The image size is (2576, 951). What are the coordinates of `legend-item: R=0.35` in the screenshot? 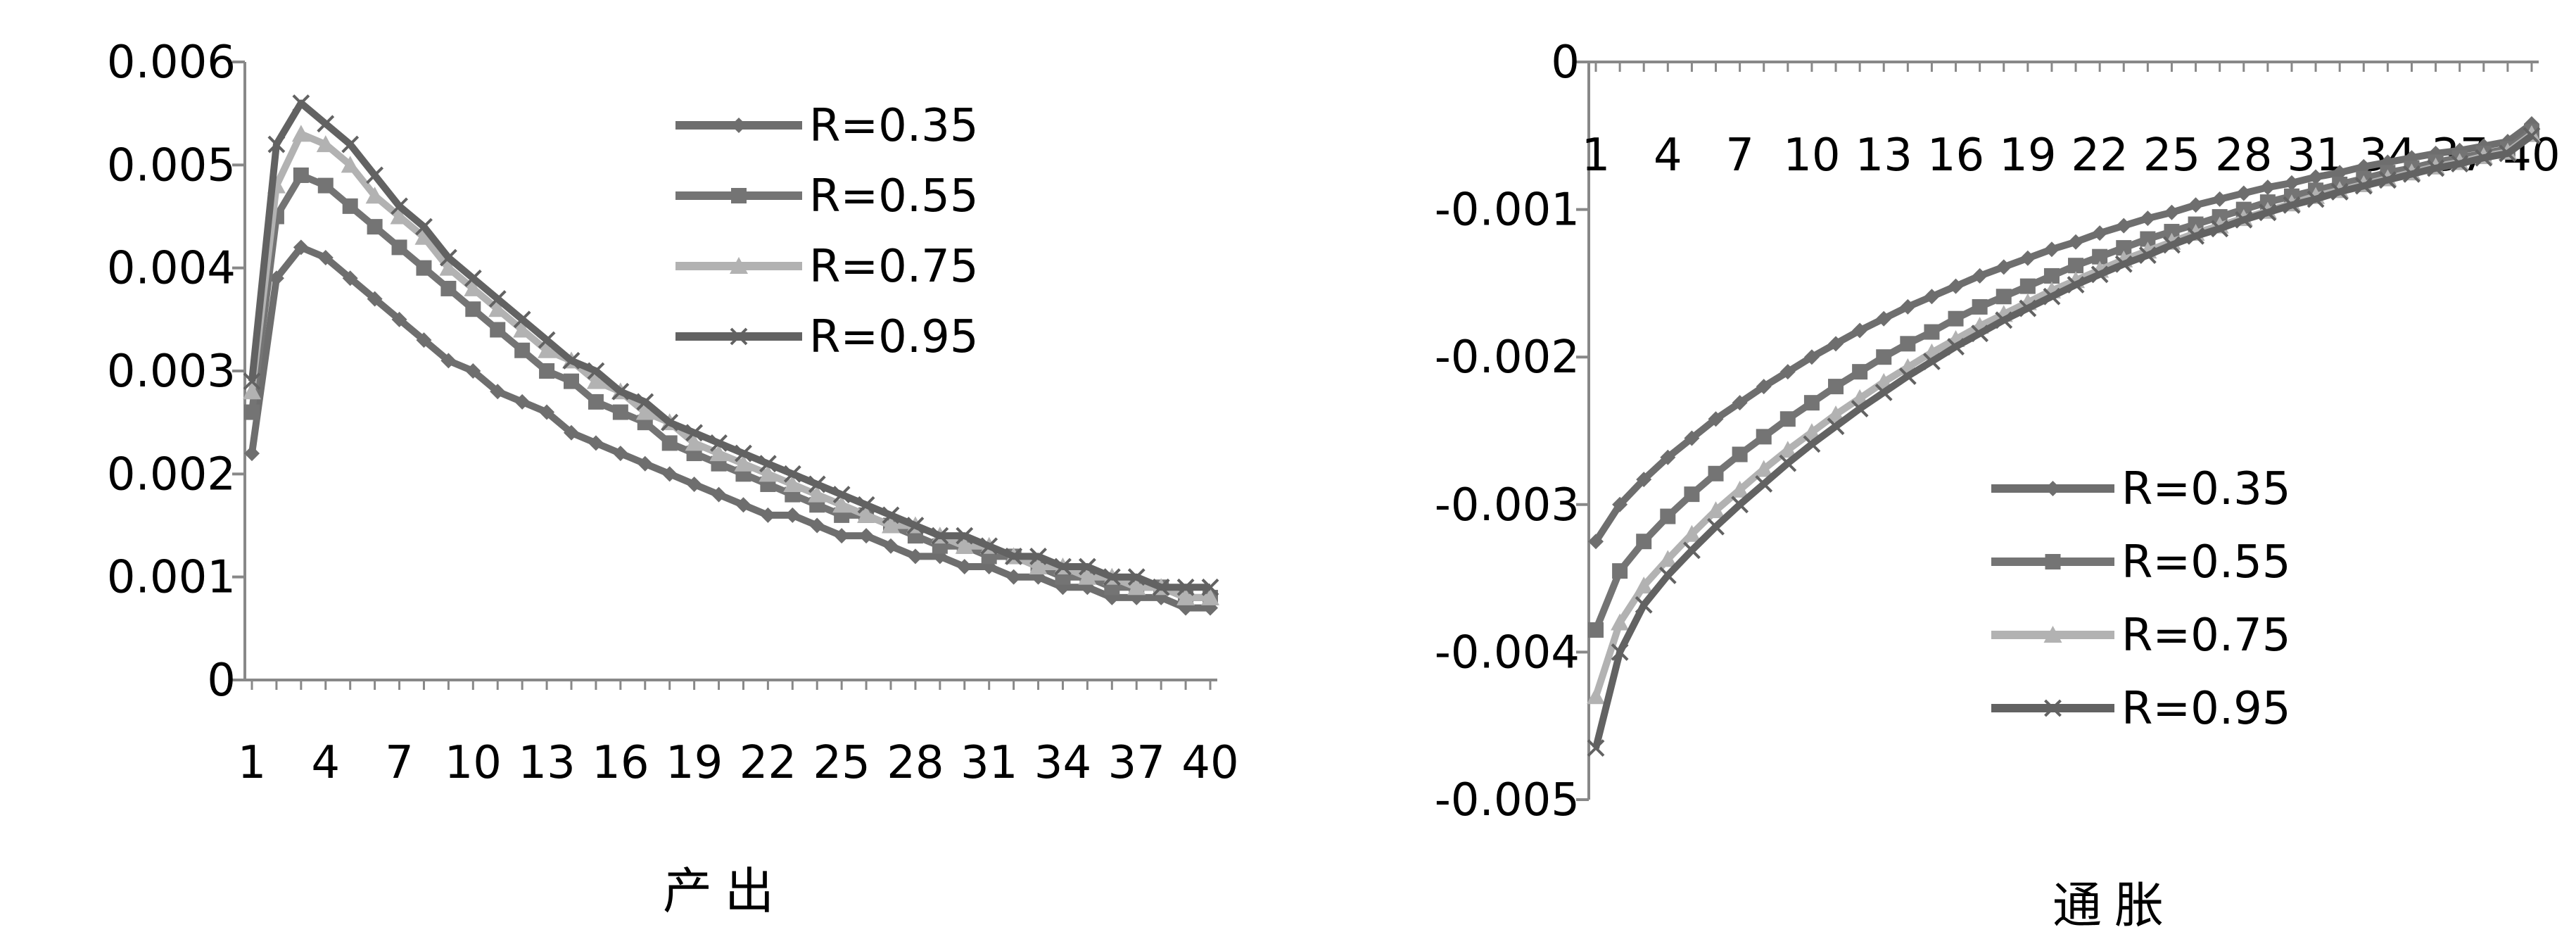 It's located at (827, 126).